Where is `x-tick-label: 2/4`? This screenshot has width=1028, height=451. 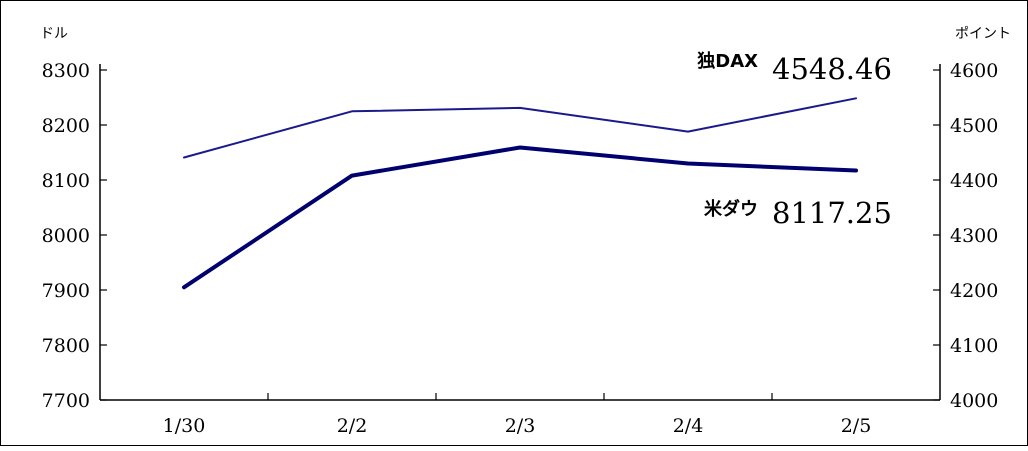
x-tick-label: 2/4 is located at coordinates (688, 426).